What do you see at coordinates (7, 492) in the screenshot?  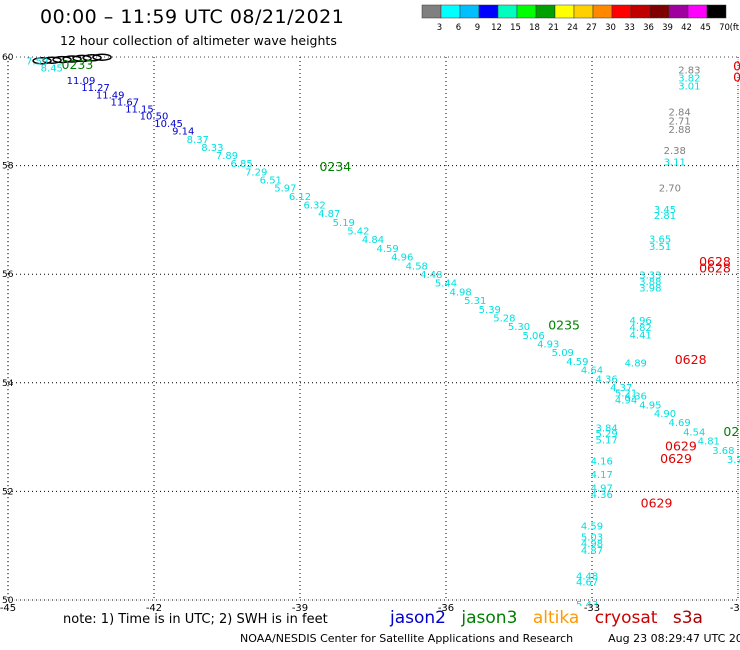 I see `y-tick-label: 52` at bounding box center [7, 492].